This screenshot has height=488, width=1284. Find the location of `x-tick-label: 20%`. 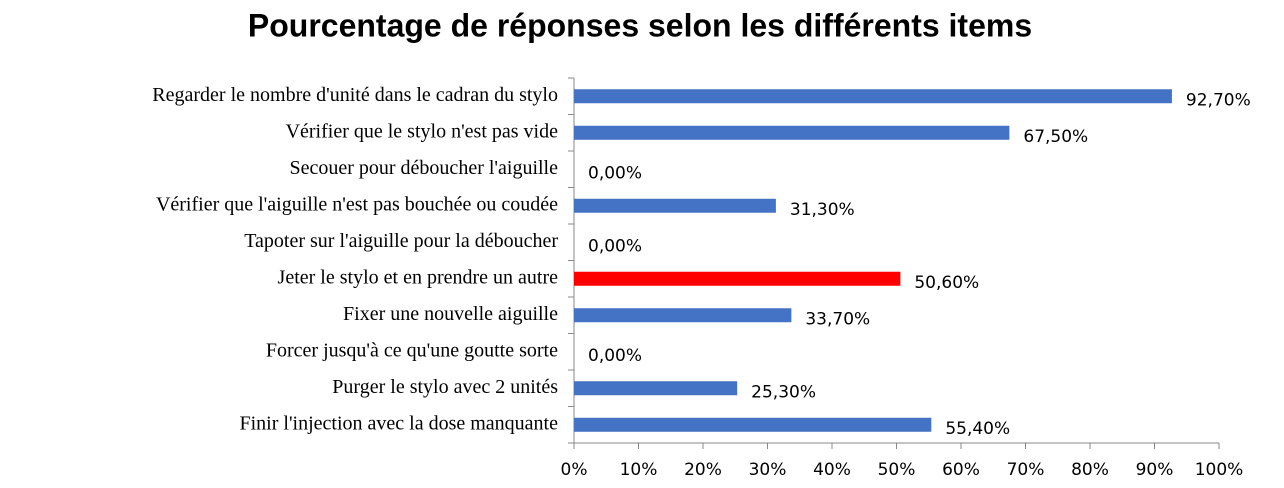

x-tick-label: 20% is located at coordinates (703, 470).